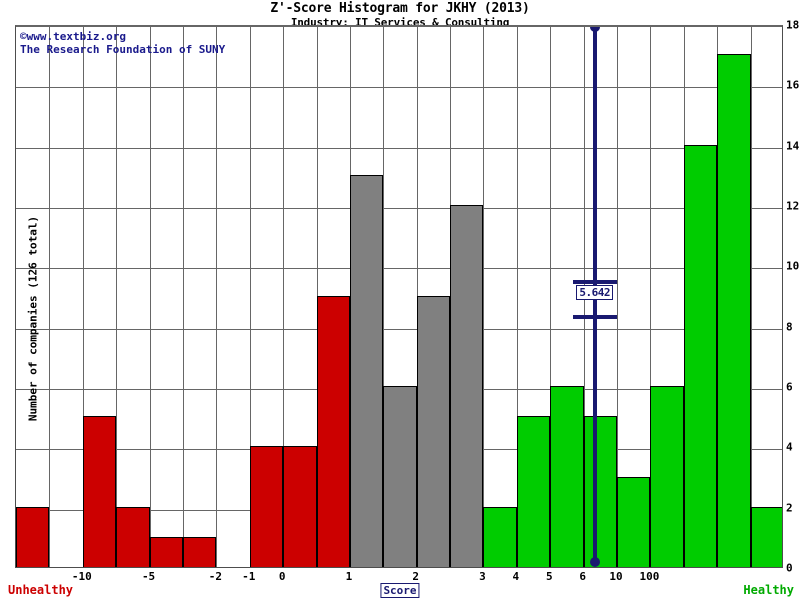 The width and height of the screenshot is (800, 600). What do you see at coordinates (793, 206) in the screenshot?
I see `y-tick-label: 12` at bounding box center [793, 206].